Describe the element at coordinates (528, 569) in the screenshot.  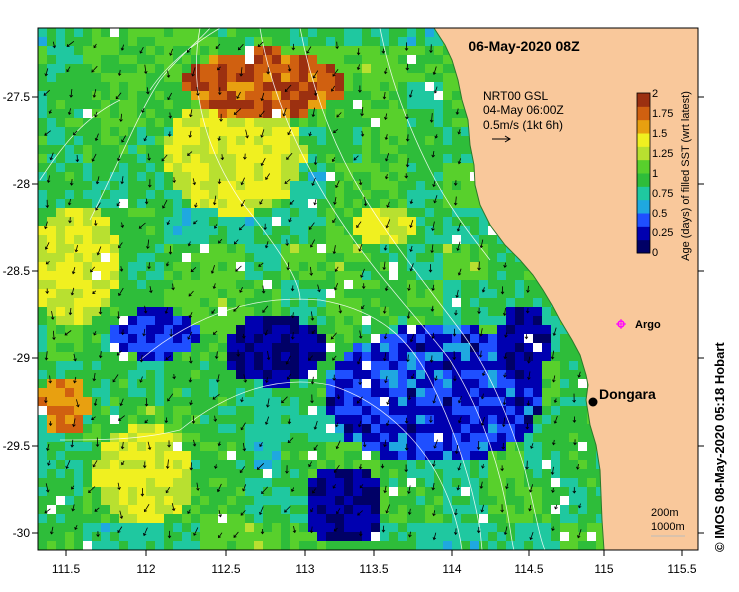
I see `lon-tick-label: 114.5` at that location.